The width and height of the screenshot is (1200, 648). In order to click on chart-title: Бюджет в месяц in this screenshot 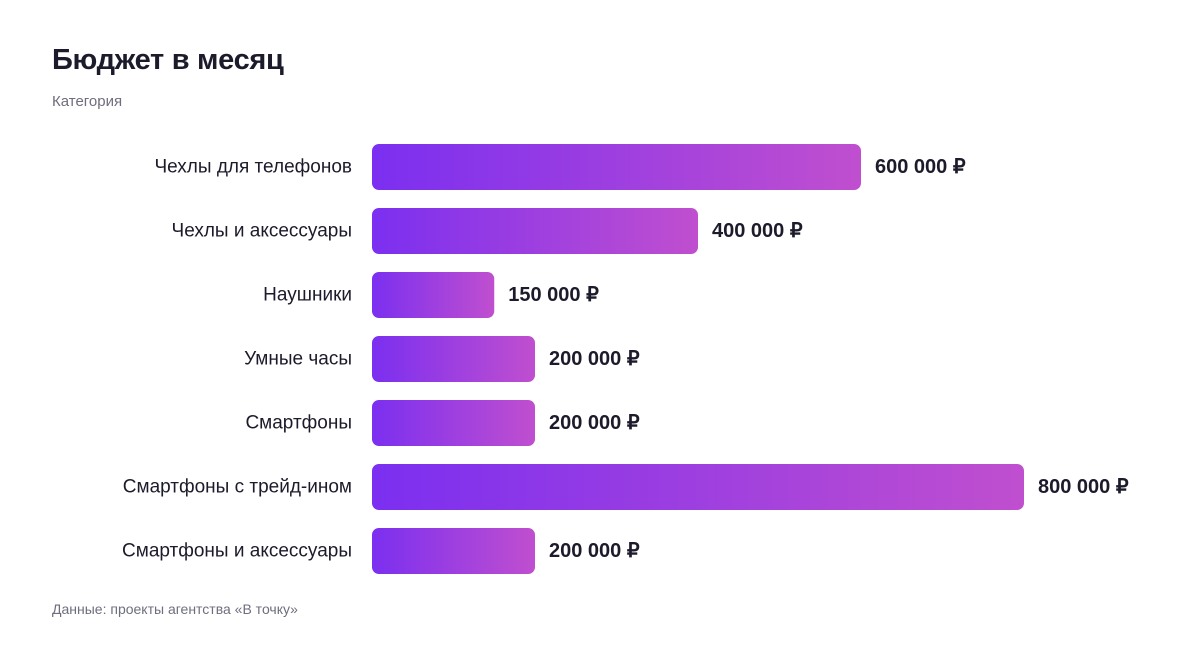, I will do `click(168, 60)`.